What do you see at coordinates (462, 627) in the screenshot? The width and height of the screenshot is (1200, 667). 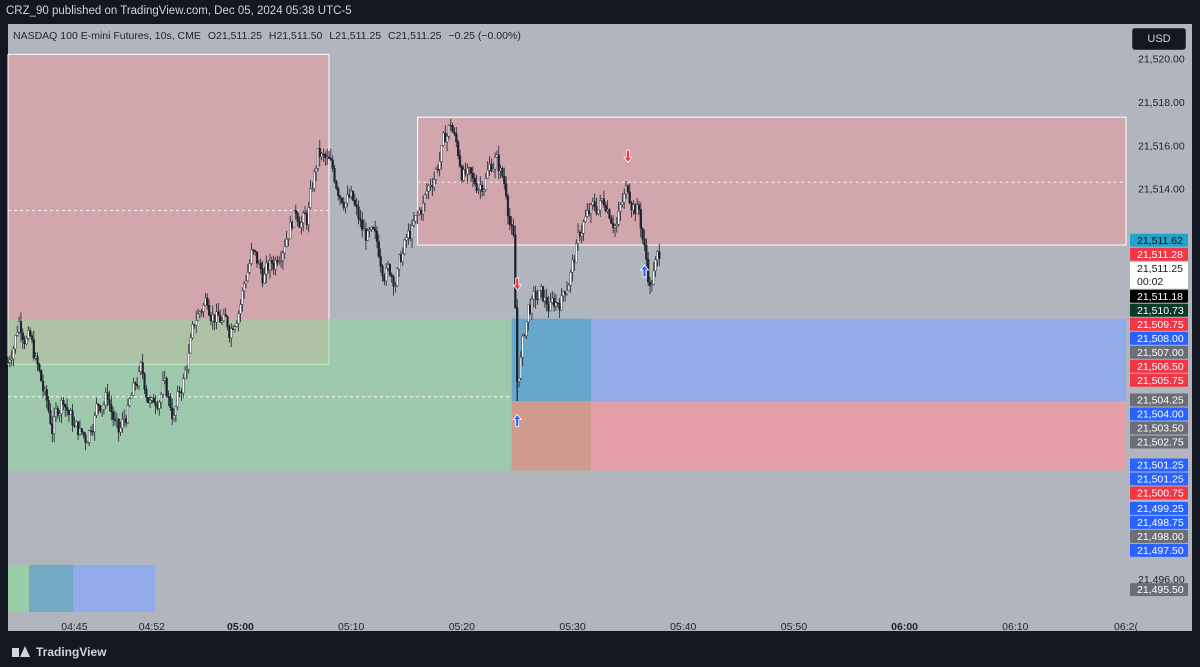 I see `x-tick-label: 05:20` at bounding box center [462, 627].